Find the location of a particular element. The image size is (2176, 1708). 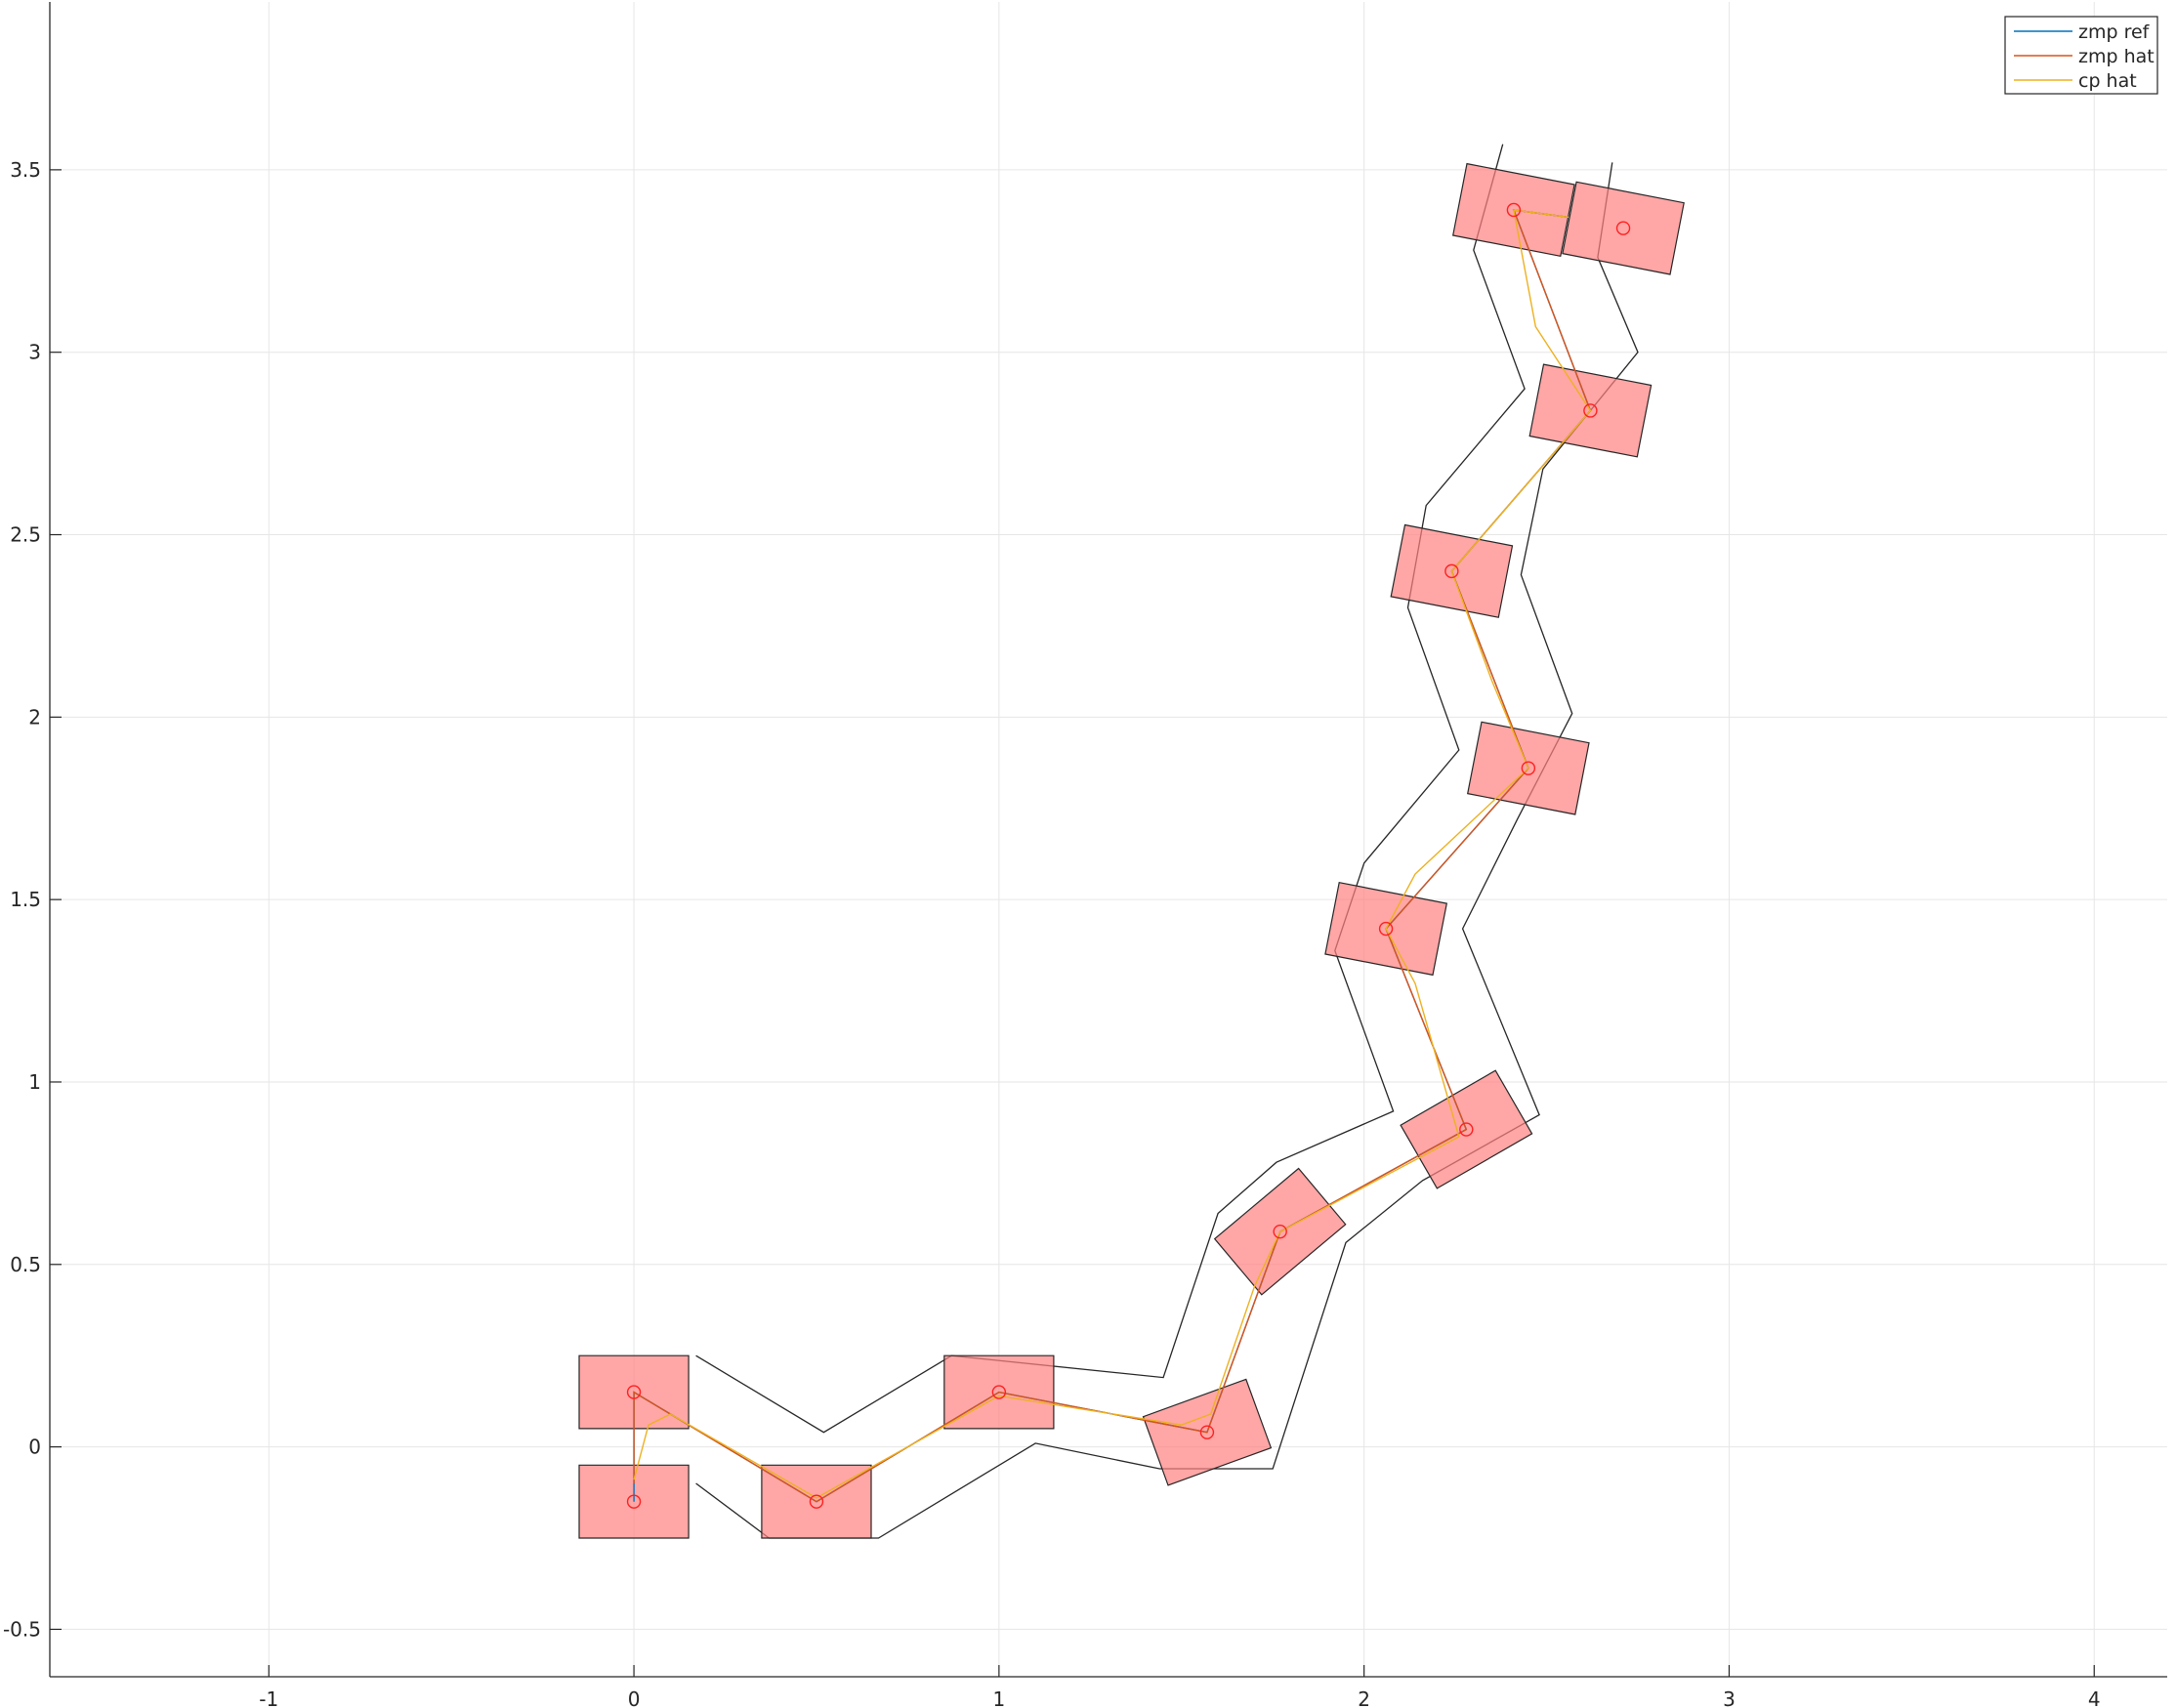

x-tick-label: 1 is located at coordinates (998, 1698).